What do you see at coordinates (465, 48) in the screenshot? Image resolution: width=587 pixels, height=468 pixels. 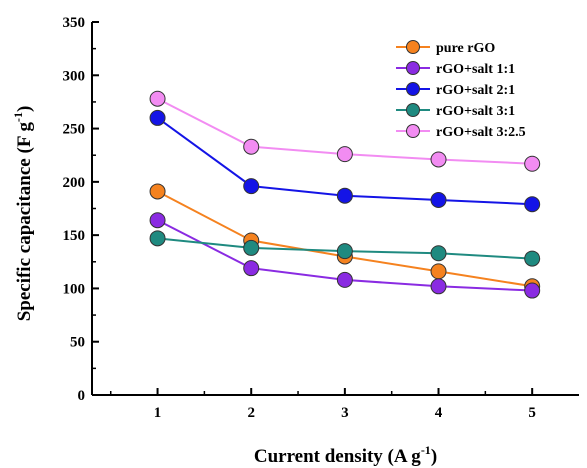 I see `legend-label: pure rGO` at bounding box center [465, 48].